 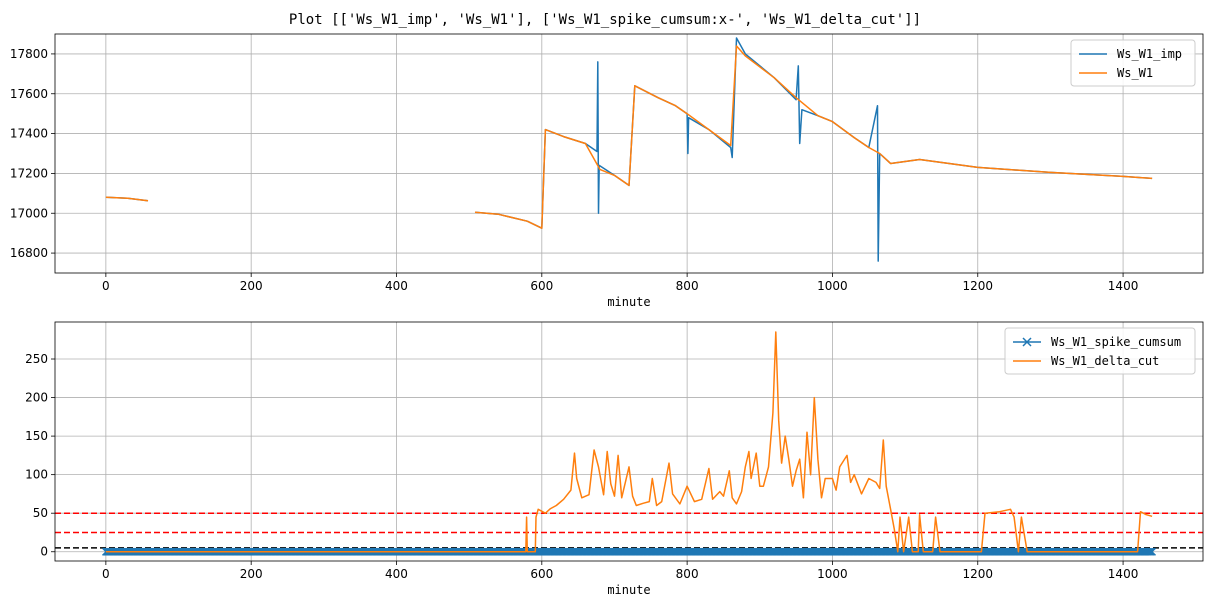 What do you see at coordinates (29, 253) in the screenshot?
I see `y-tick-label: 16800` at bounding box center [29, 253].